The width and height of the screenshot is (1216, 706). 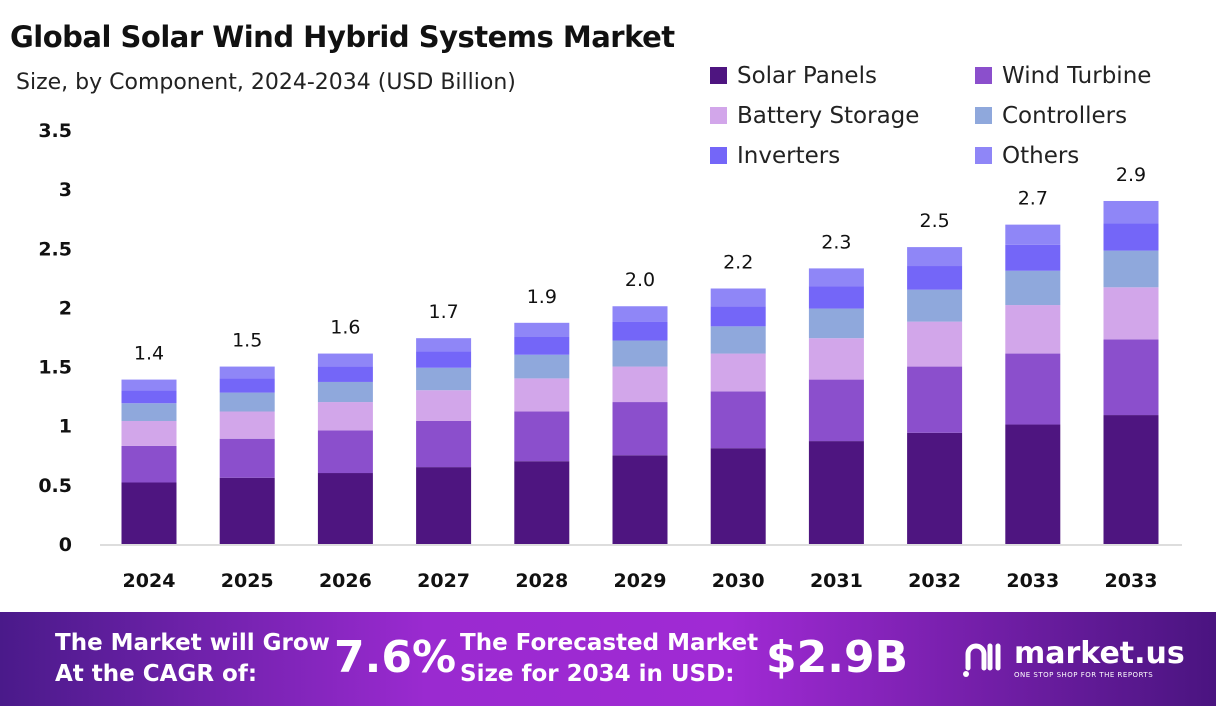 I want to click on x-tick-label: 2029, so click(x=640, y=581).